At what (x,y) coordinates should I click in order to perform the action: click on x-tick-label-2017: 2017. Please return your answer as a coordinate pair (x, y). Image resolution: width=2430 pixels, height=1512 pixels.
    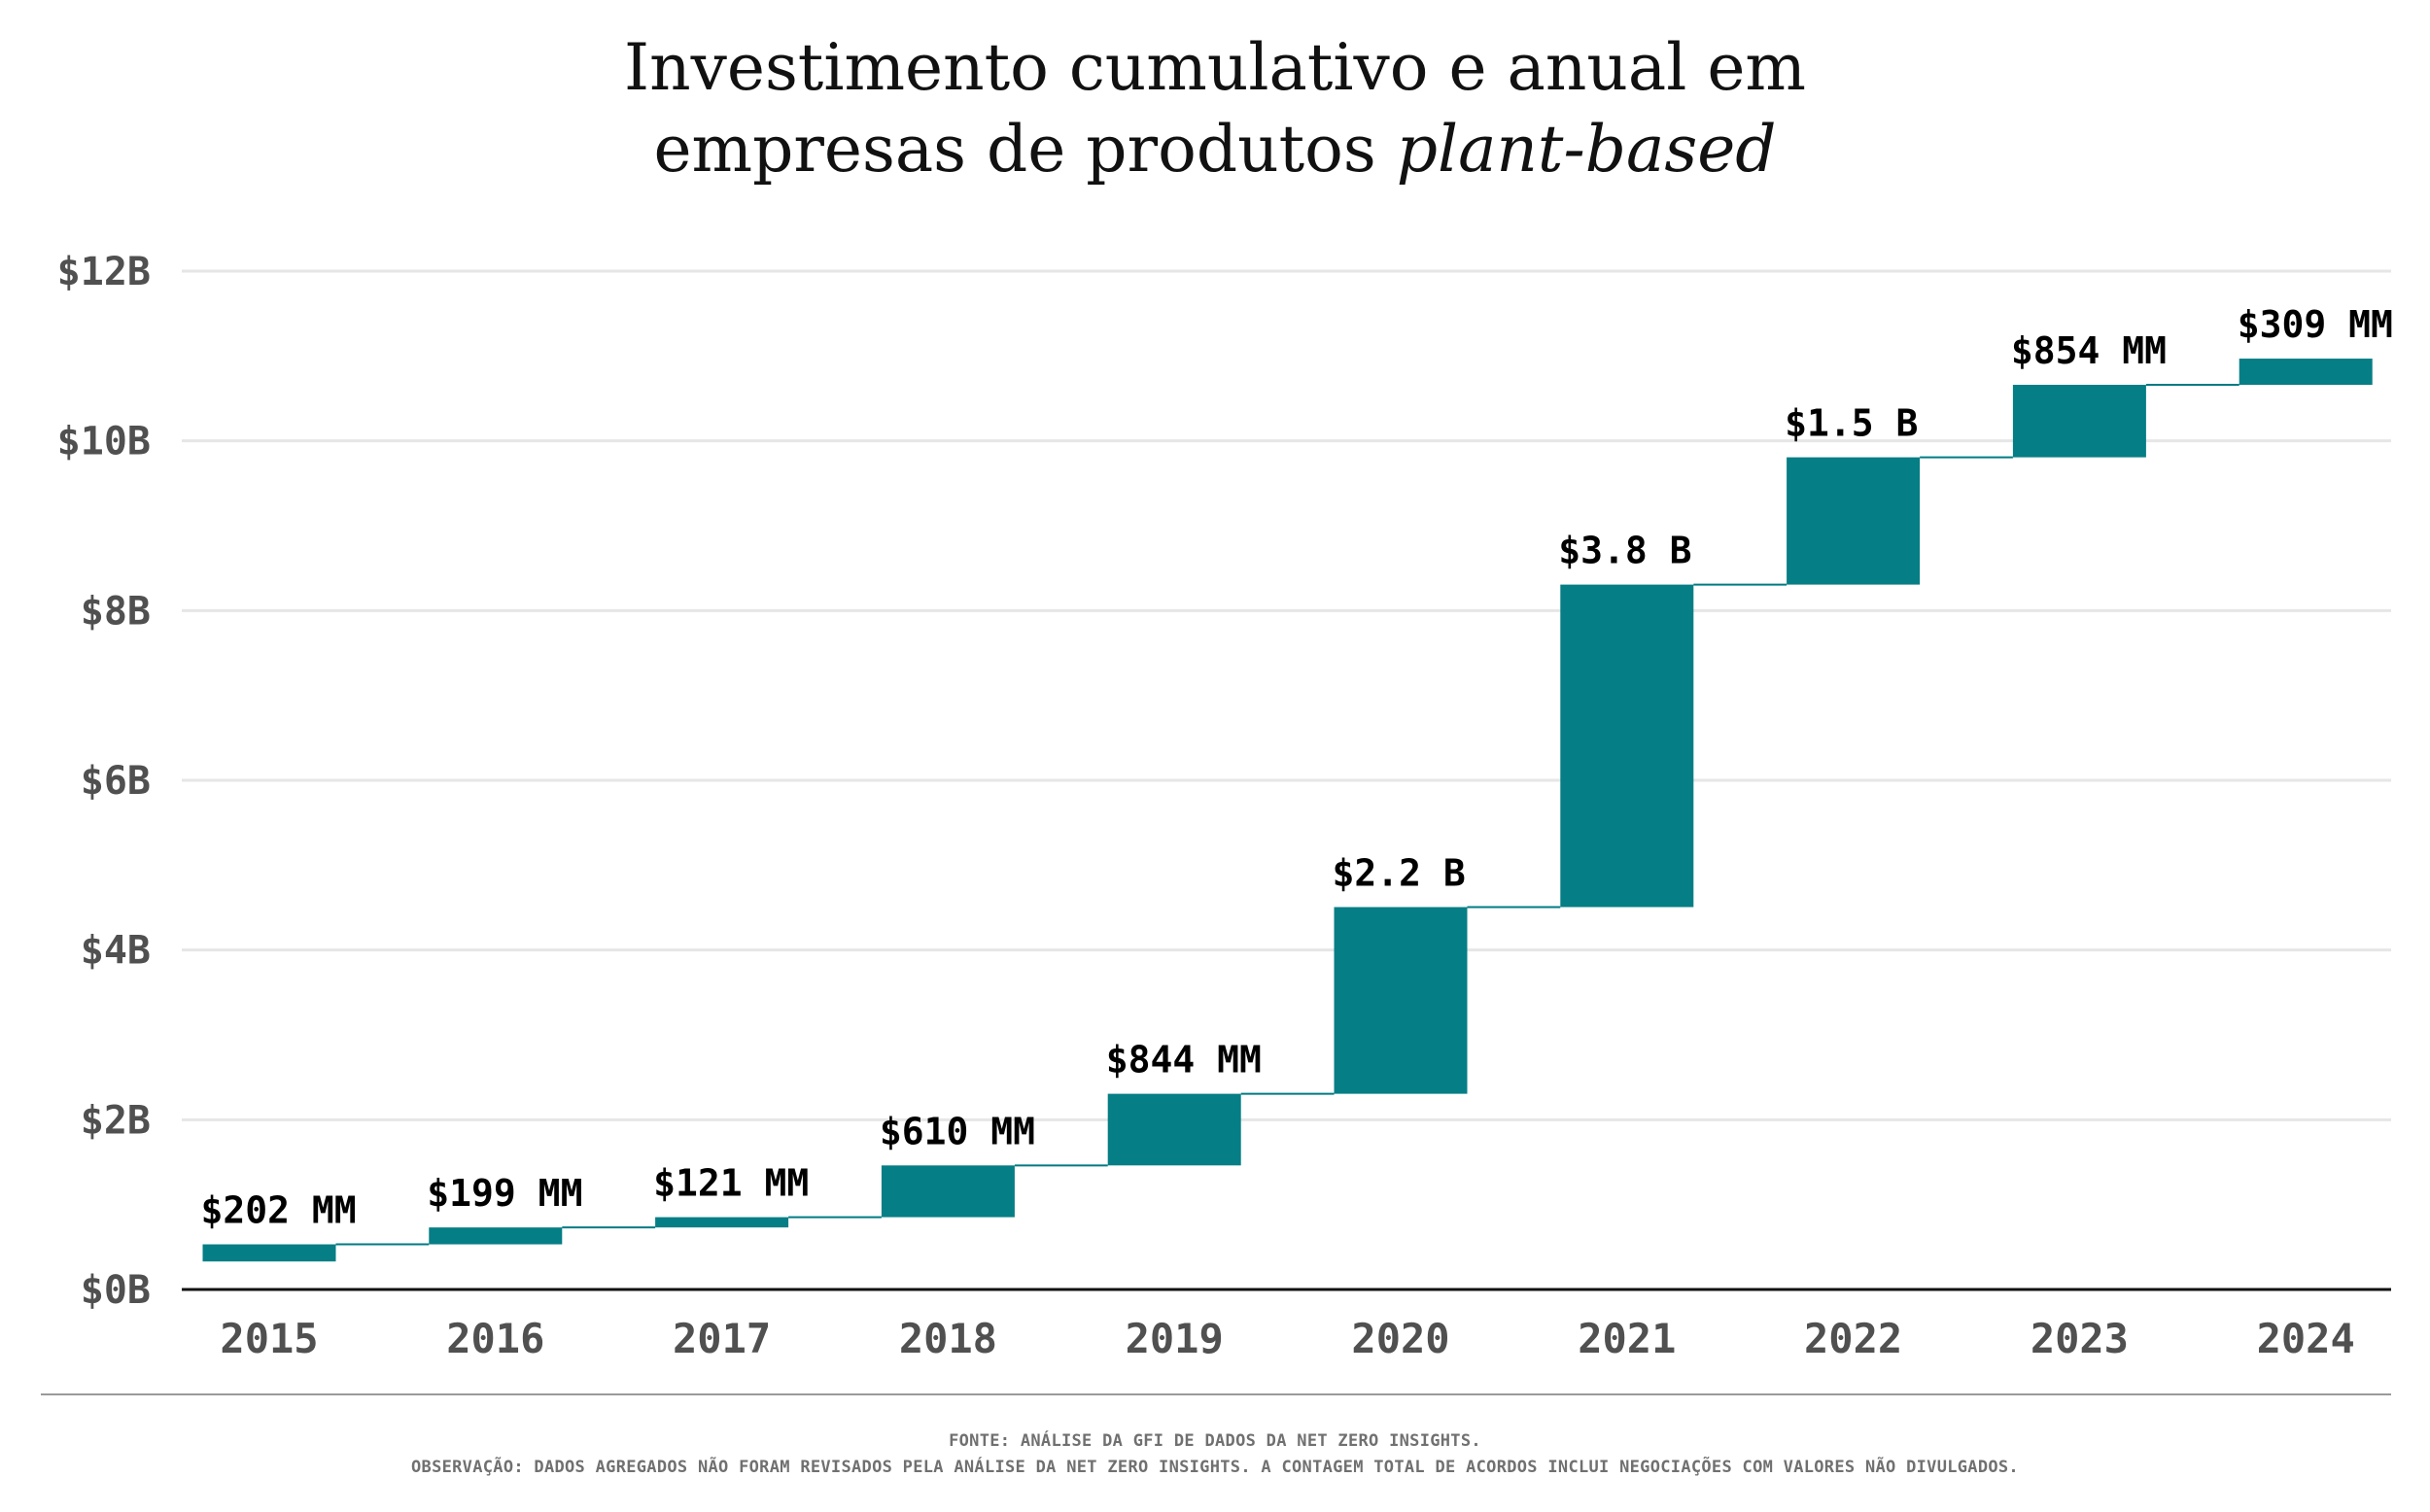
    Looking at the image, I should click on (722, 1338).